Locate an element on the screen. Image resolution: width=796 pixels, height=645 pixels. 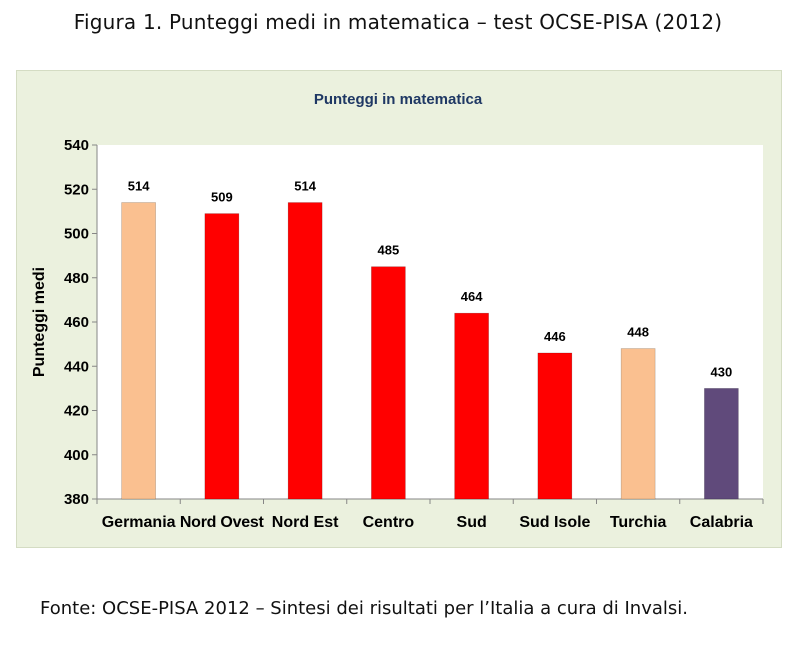
y-tick-label: 540 is located at coordinates (76, 145).